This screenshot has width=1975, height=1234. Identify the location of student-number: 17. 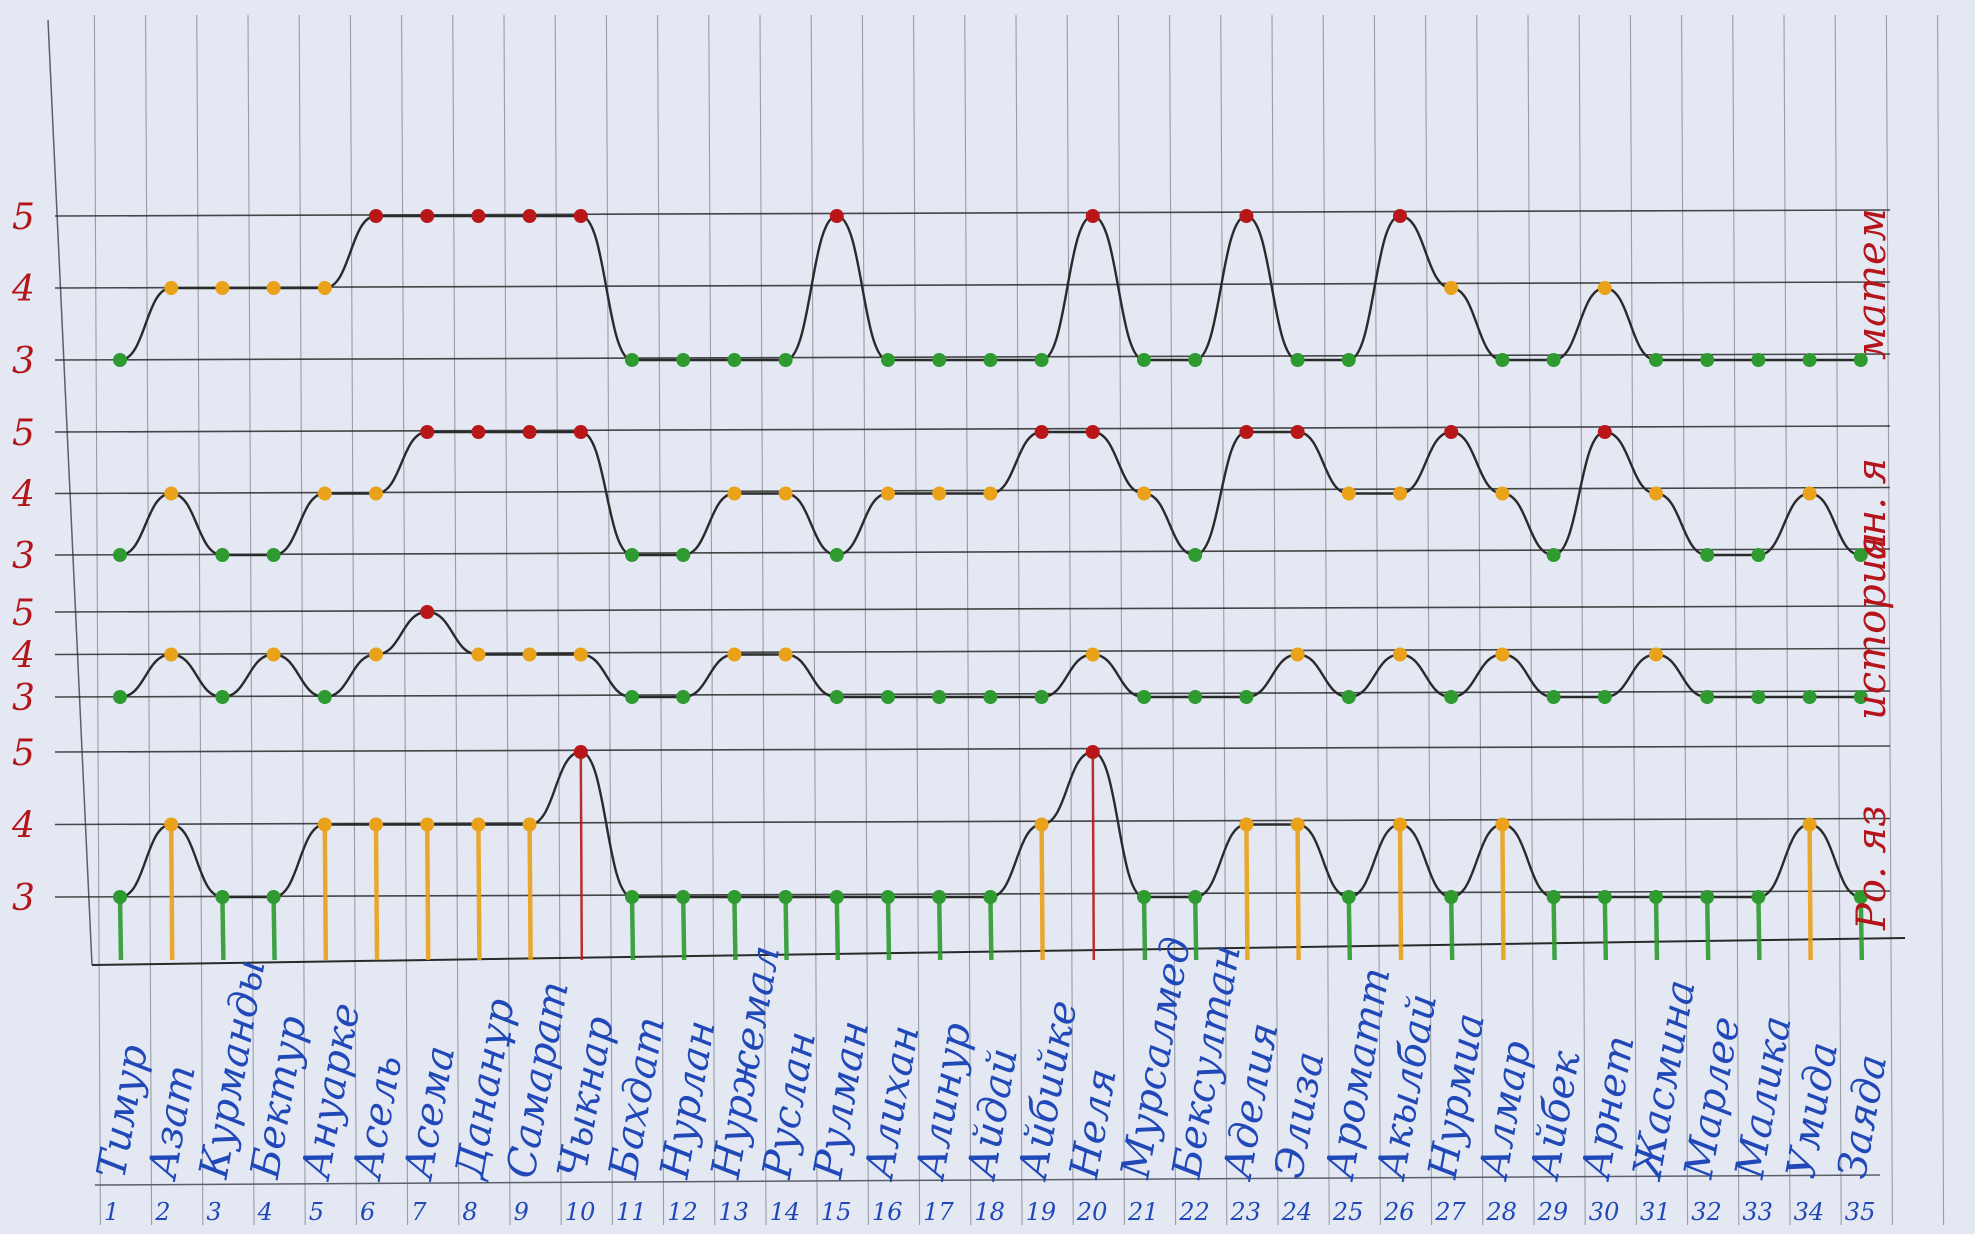
(938, 1212).